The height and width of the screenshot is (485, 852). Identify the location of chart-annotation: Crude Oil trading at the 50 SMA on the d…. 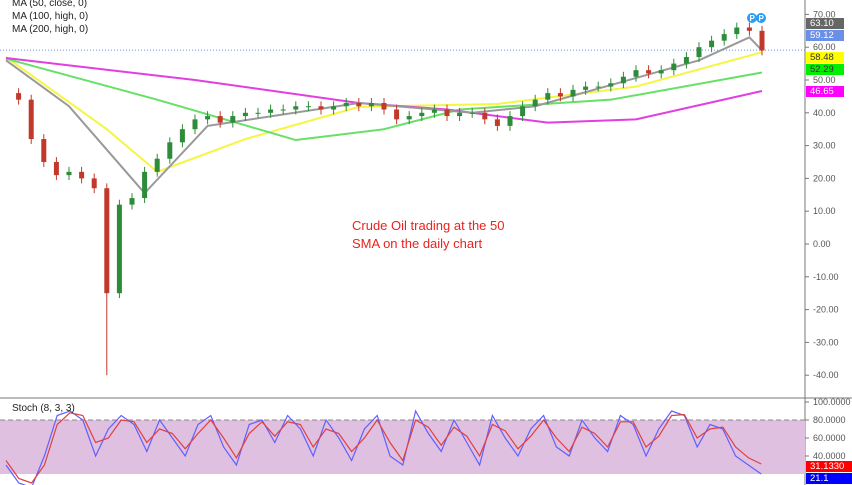
(428, 235).